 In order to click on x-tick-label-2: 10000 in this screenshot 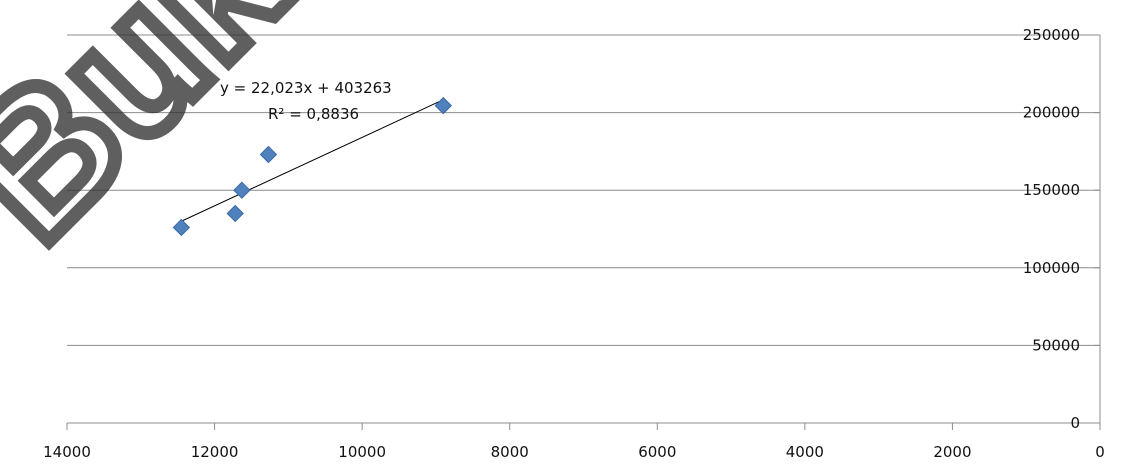, I will do `click(362, 452)`.